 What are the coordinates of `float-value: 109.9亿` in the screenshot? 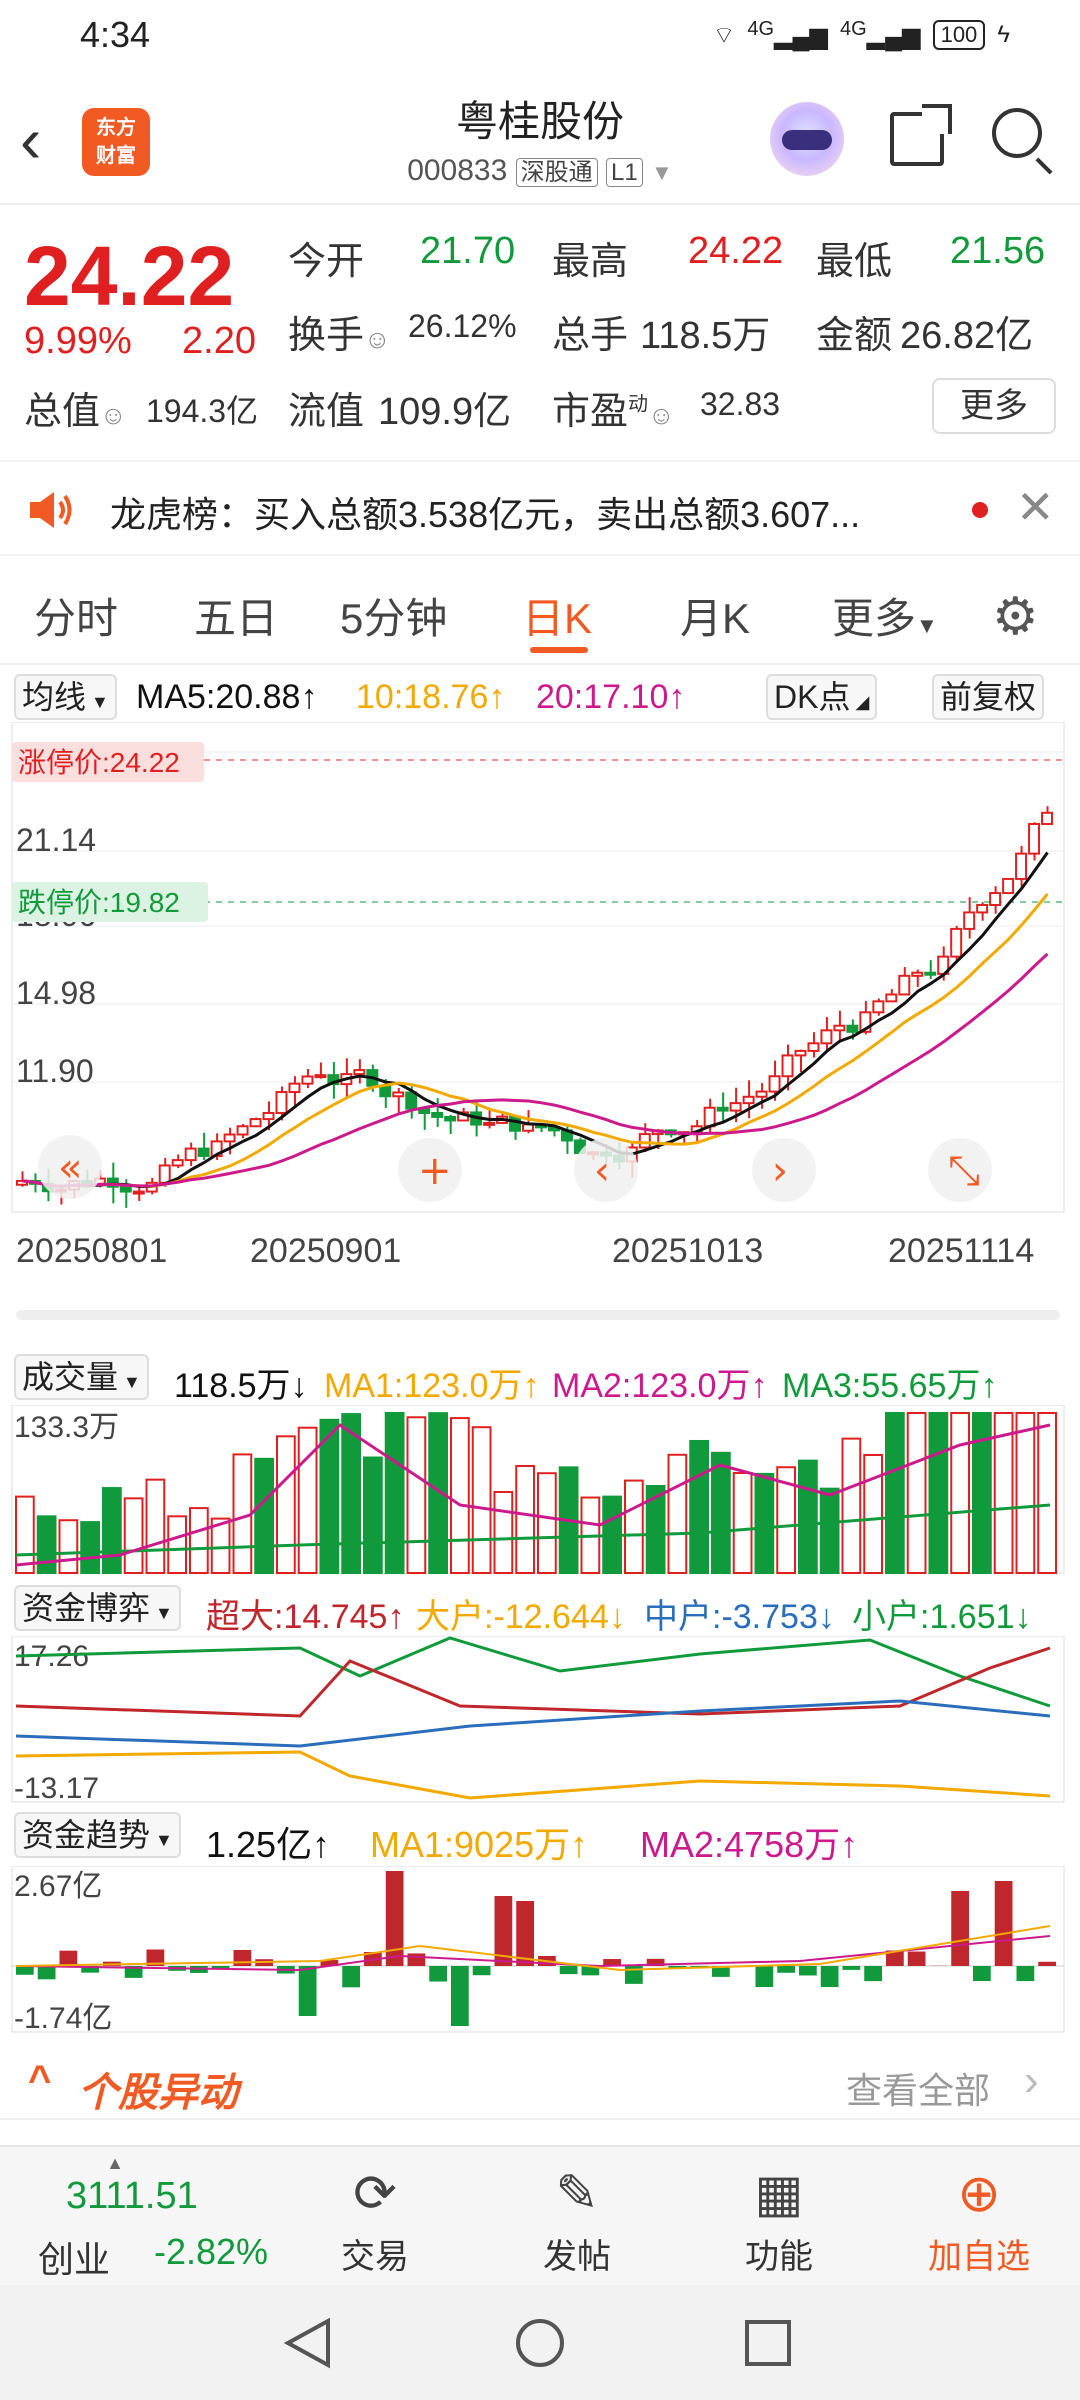 It's located at (445, 412).